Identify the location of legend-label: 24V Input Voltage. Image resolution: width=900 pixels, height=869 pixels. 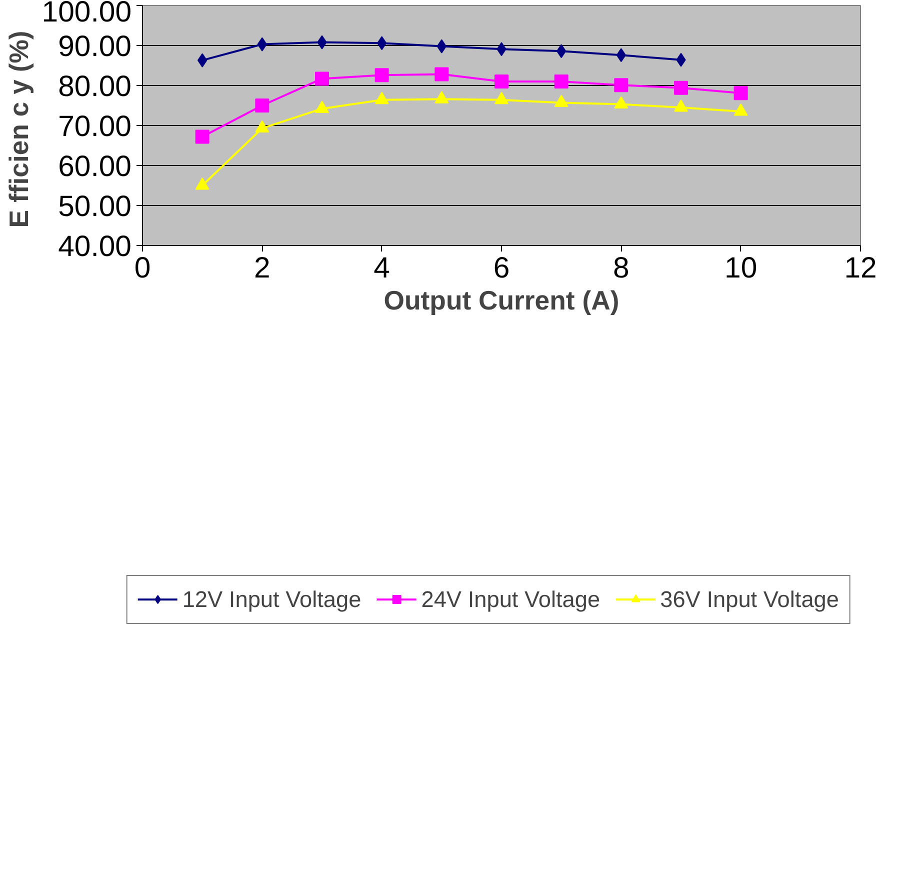
(510, 599).